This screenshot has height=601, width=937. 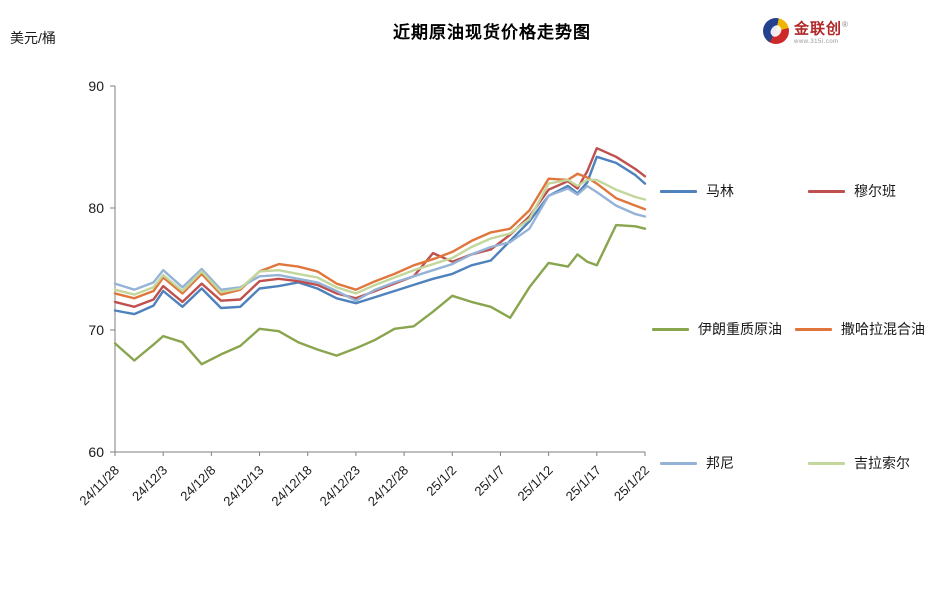 I want to click on x-tick-label: 24/12/13, so click(x=243, y=486).